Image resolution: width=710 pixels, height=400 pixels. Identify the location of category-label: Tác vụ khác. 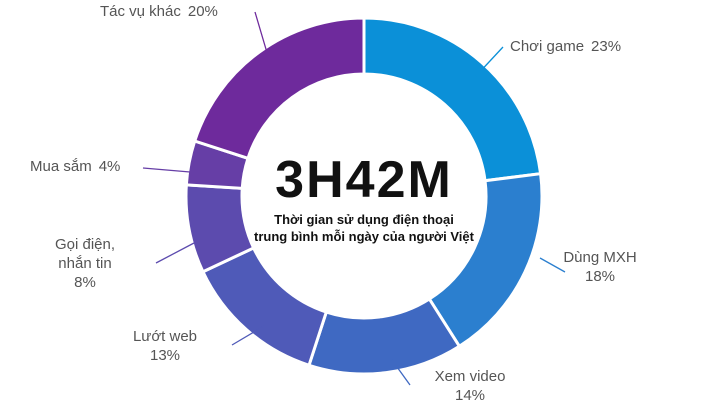
(140, 11).